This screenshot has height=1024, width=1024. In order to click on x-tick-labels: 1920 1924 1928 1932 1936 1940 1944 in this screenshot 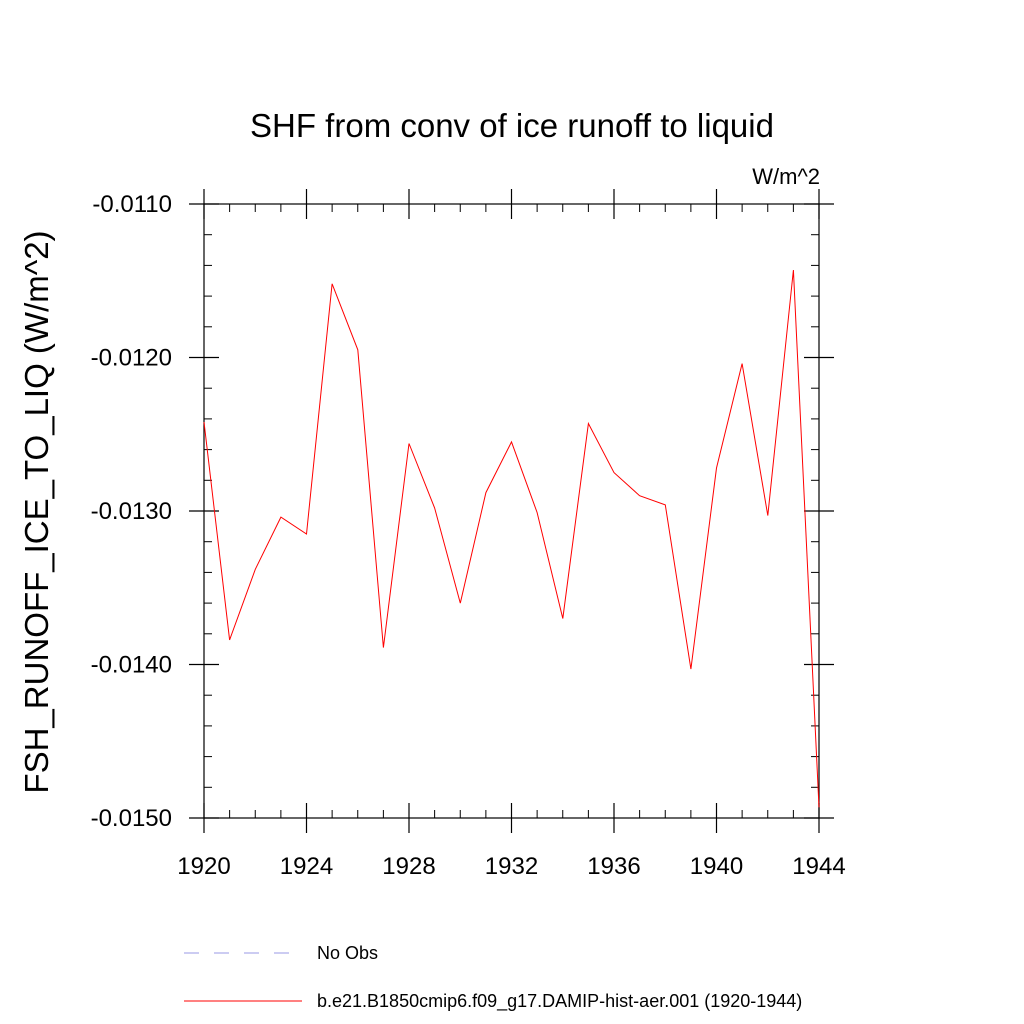, I will do `click(511, 866)`.